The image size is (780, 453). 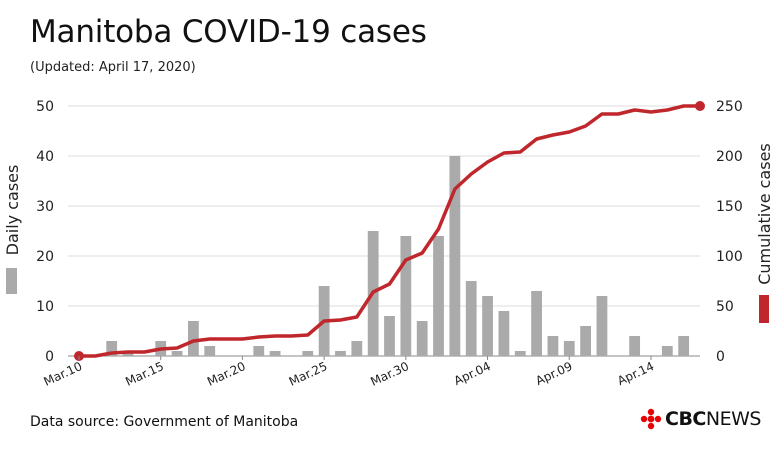 I want to click on y-tick-label: 20, so click(x=45, y=257).